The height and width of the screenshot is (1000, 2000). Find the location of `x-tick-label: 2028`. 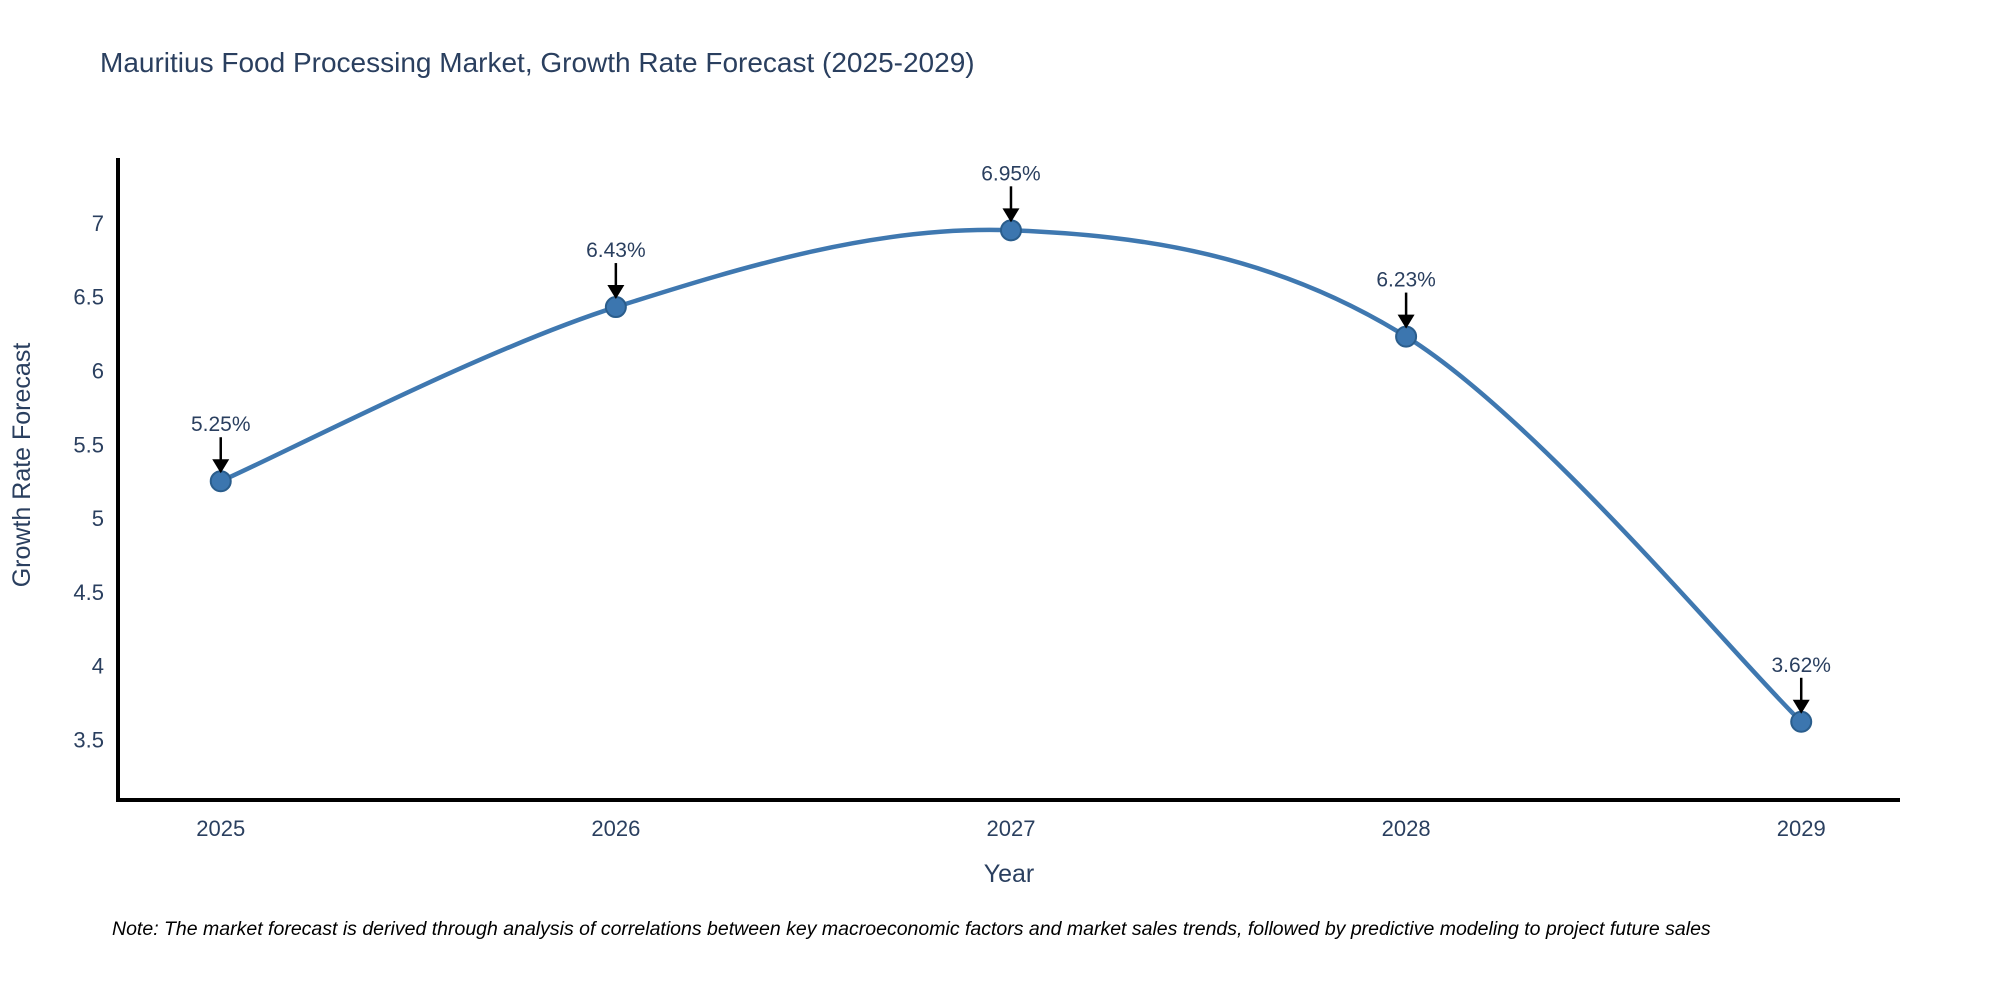

x-tick-label: 2028 is located at coordinates (1406, 828).